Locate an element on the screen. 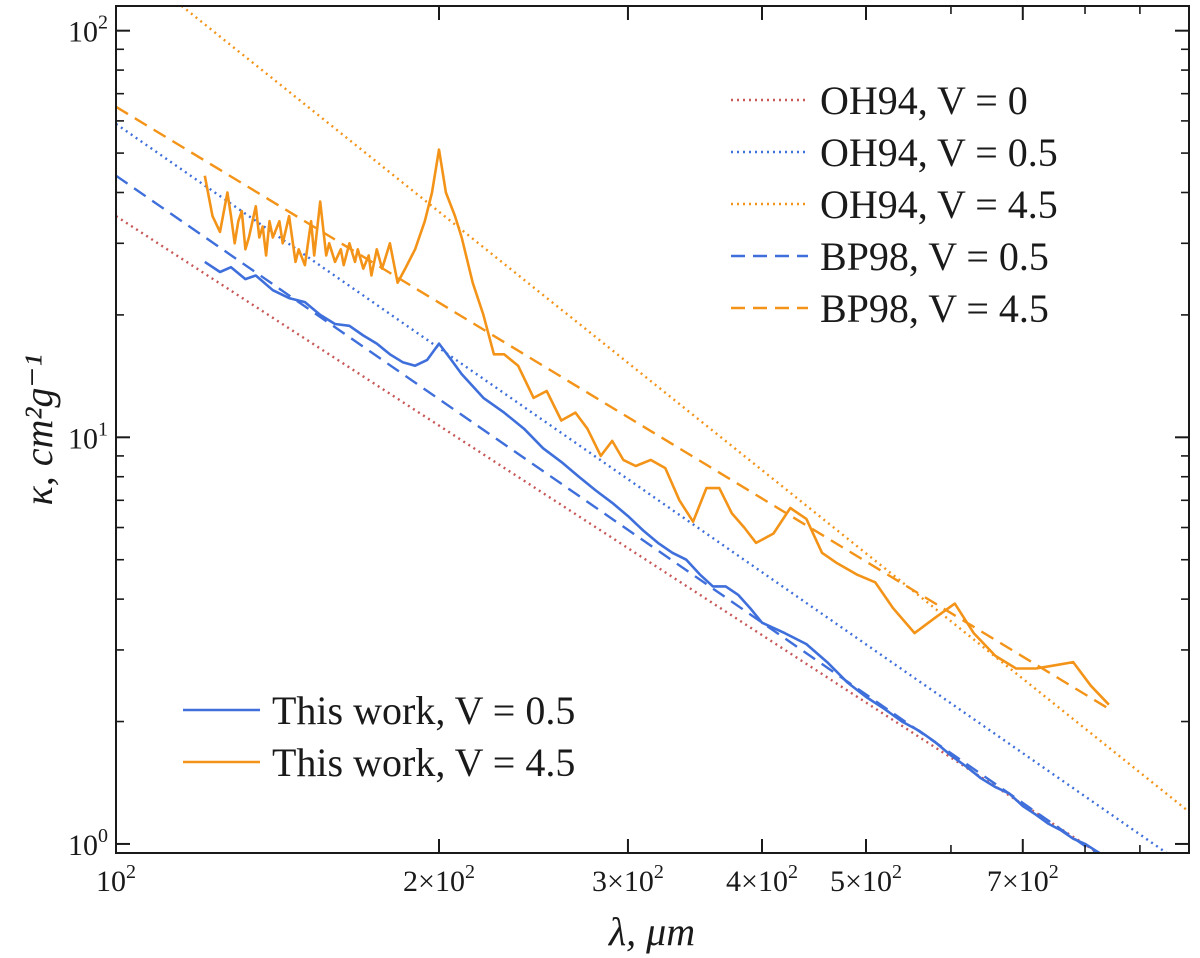 This screenshot has height=958, width=1200. x-tick-label: 102 is located at coordinates (116, 879).